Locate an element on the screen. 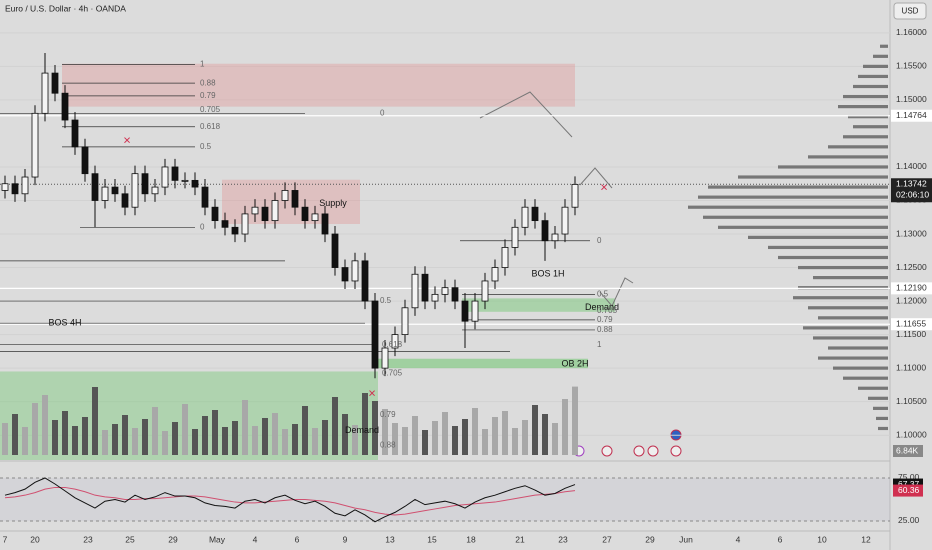  annotation: Supply is located at coordinates (333, 203).